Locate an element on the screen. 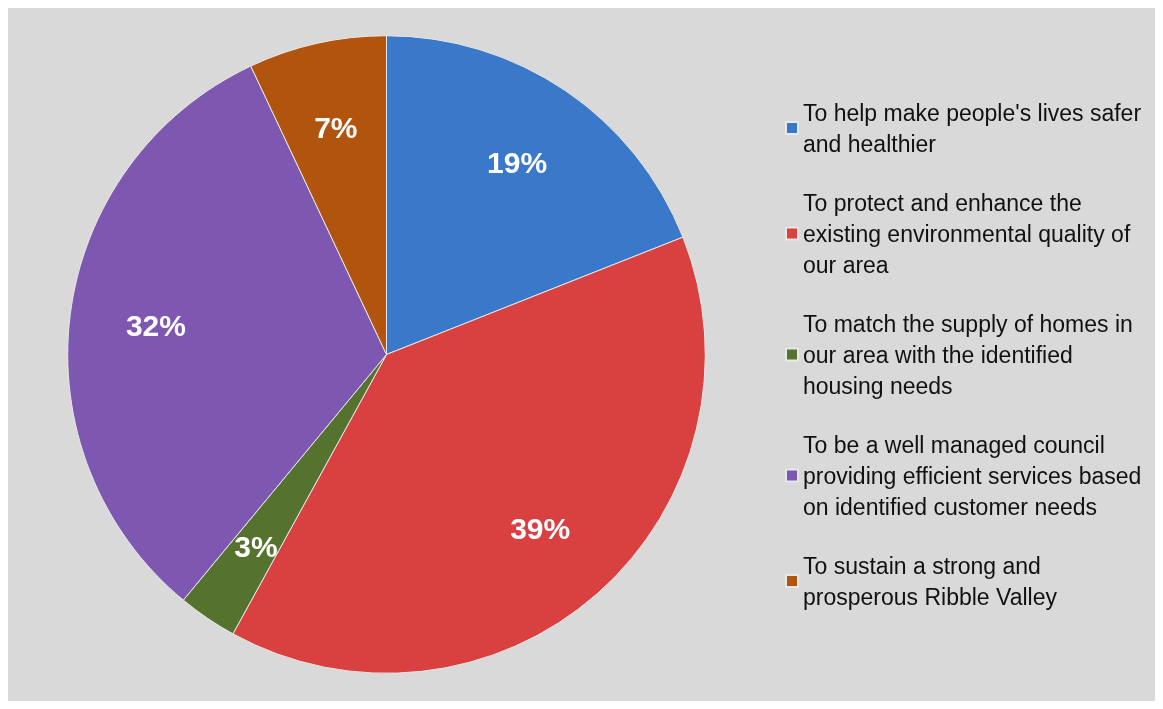 Image resolution: width=1163 pixels, height=709 pixels. legend-label: To match the supply of homes in our area with the identified housing needs is located at coordinates (971, 354).